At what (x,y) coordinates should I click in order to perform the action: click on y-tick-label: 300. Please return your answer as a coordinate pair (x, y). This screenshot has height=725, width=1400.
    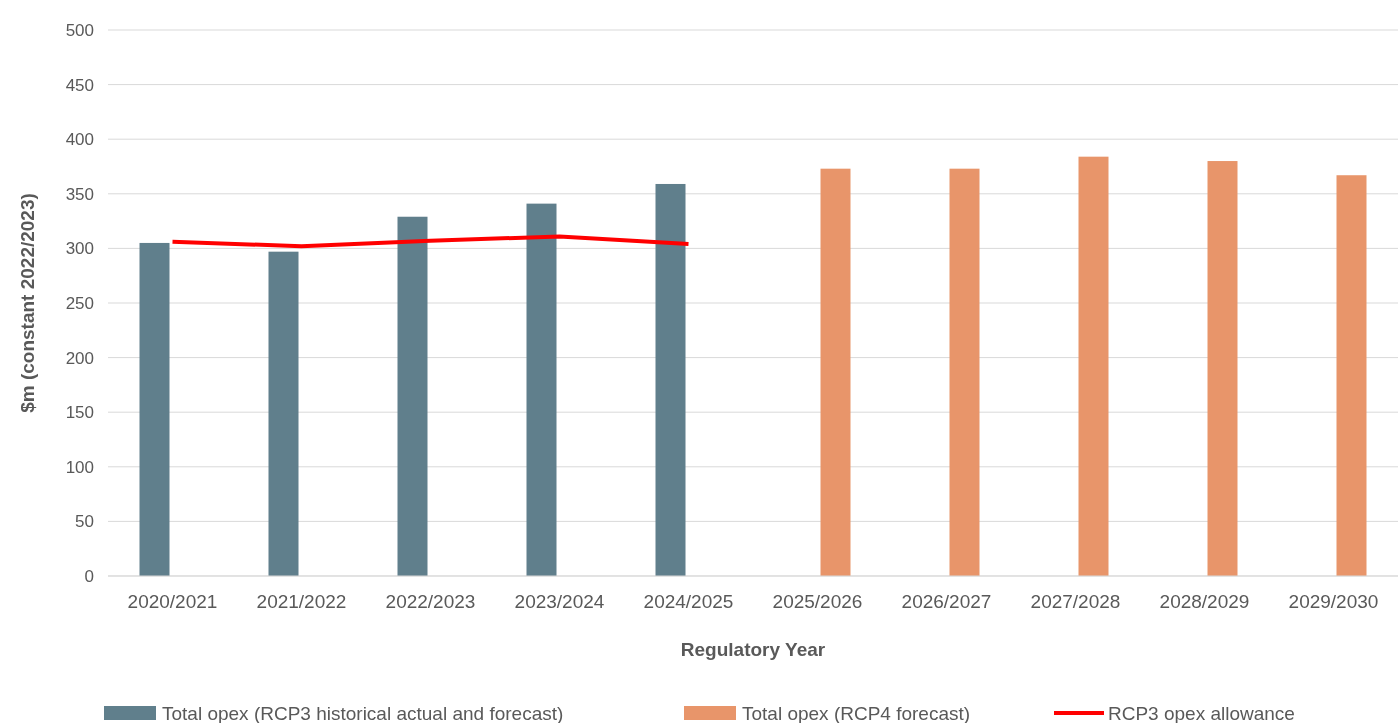
    Looking at the image, I should click on (79, 249).